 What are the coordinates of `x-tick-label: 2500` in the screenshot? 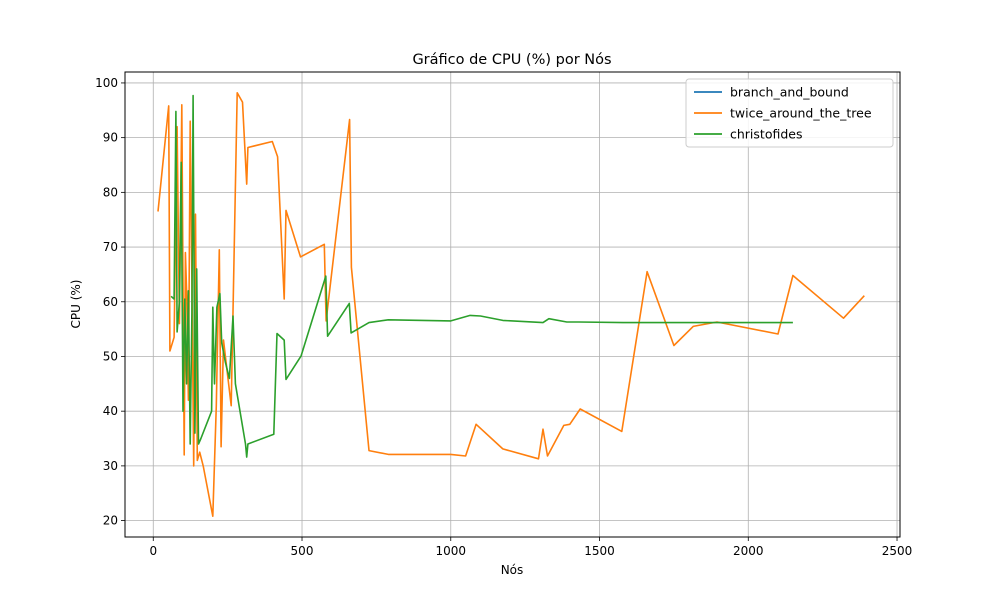 It's located at (897, 551).